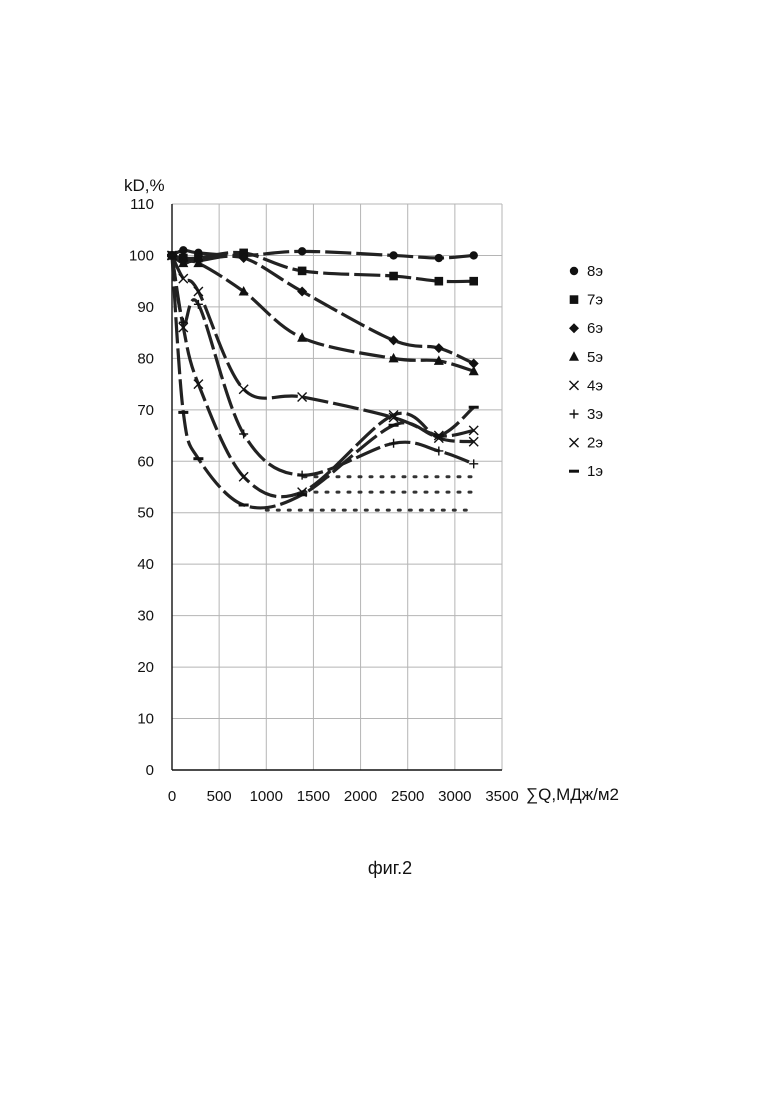 The width and height of the screenshot is (780, 1103). What do you see at coordinates (595, 385) in the screenshot?
I see `legend-label-4: 4э` at bounding box center [595, 385].